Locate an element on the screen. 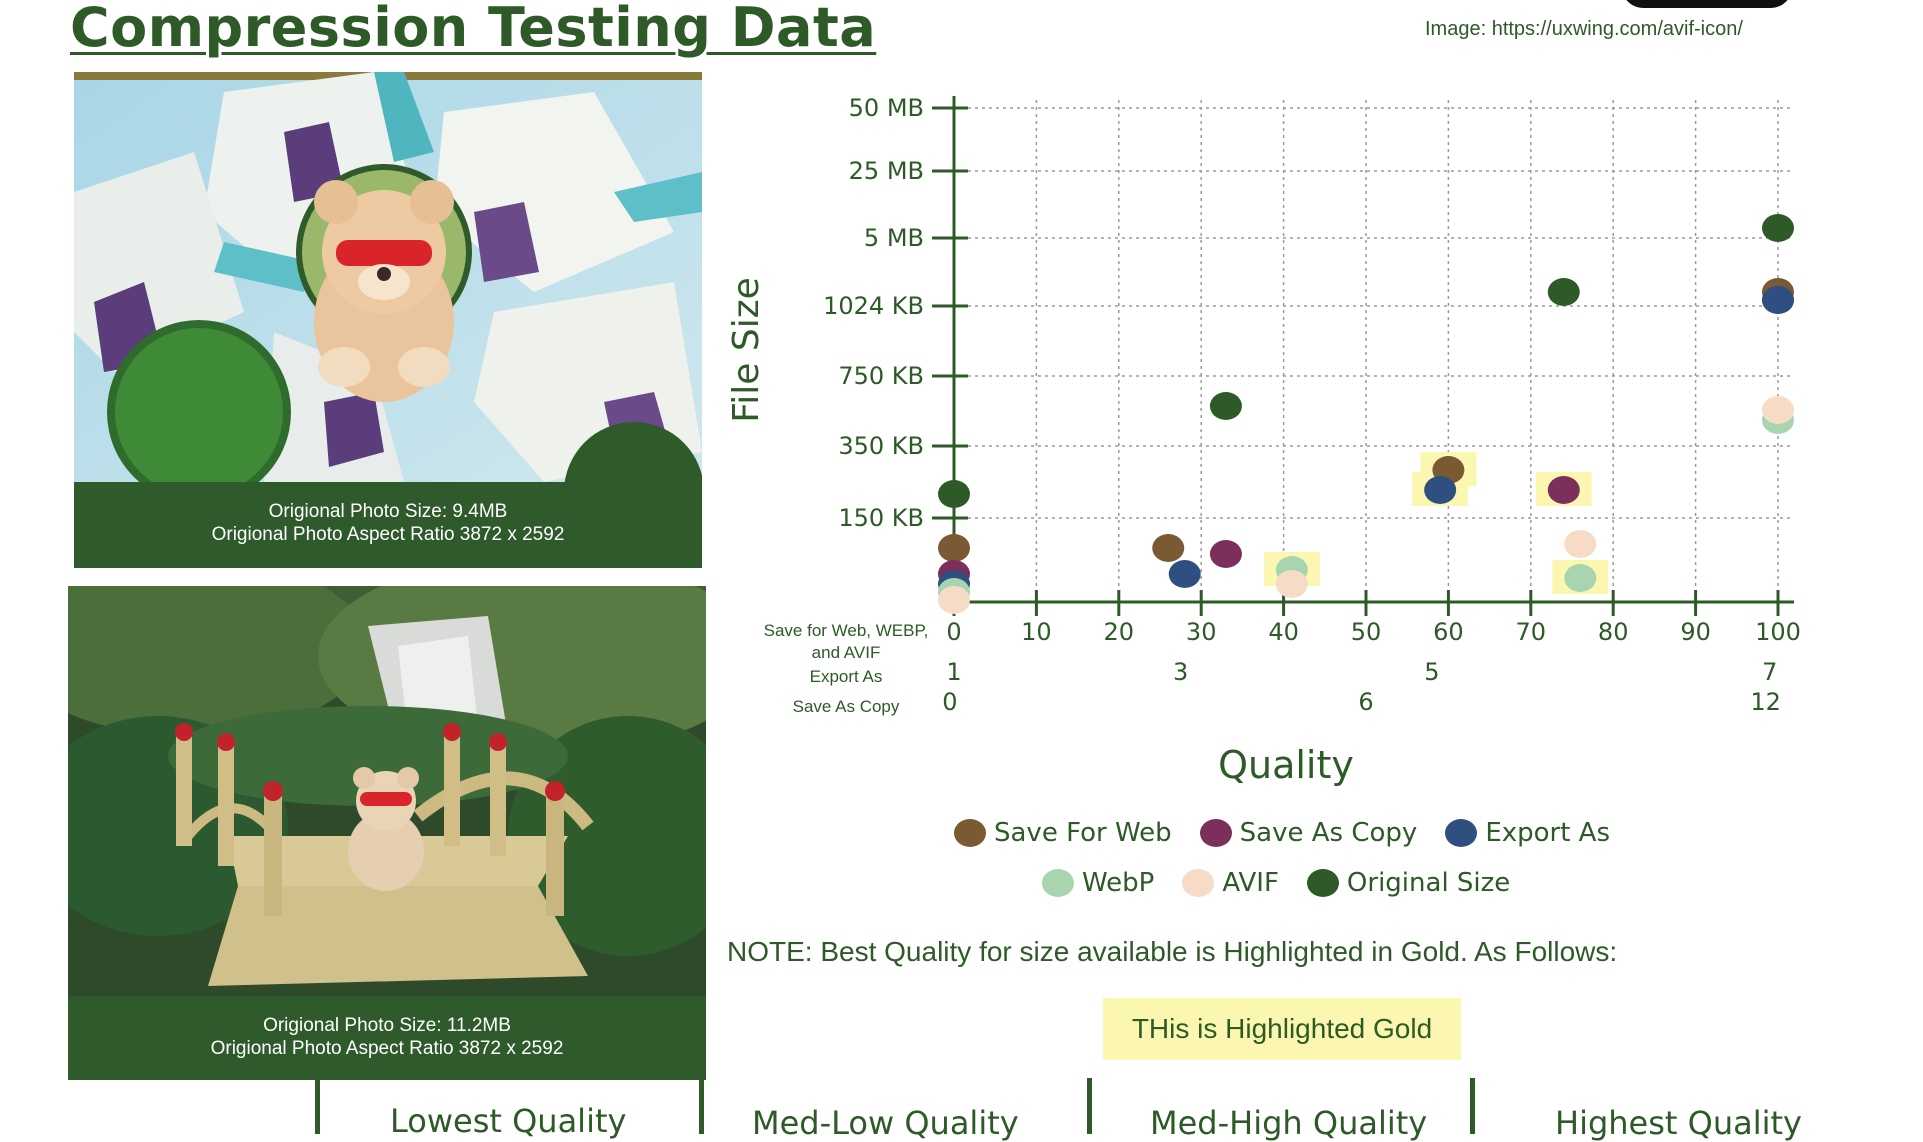  x-tick-label-export-as: 7 is located at coordinates (1769, 672).